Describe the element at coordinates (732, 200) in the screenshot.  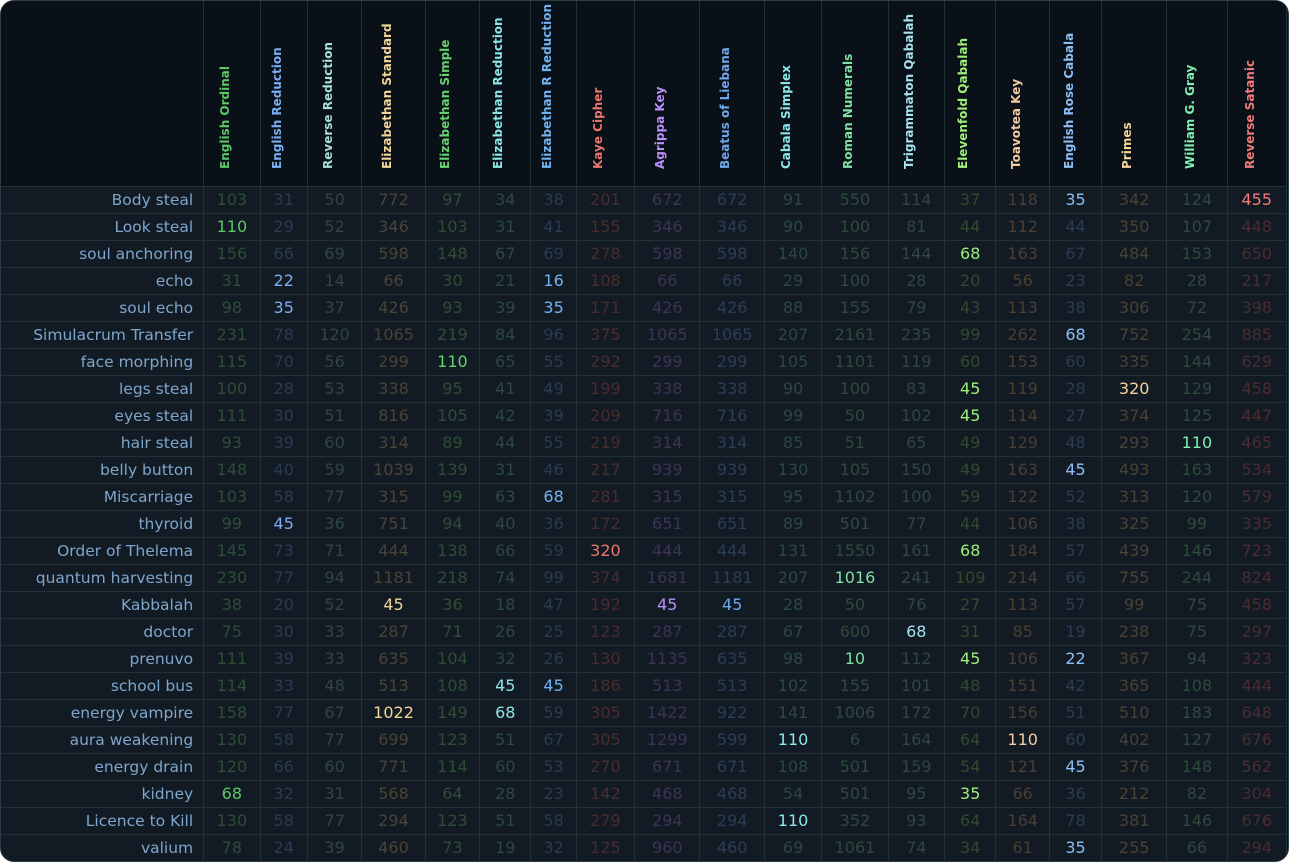
I see `cipher-value-cell: 672` at that location.